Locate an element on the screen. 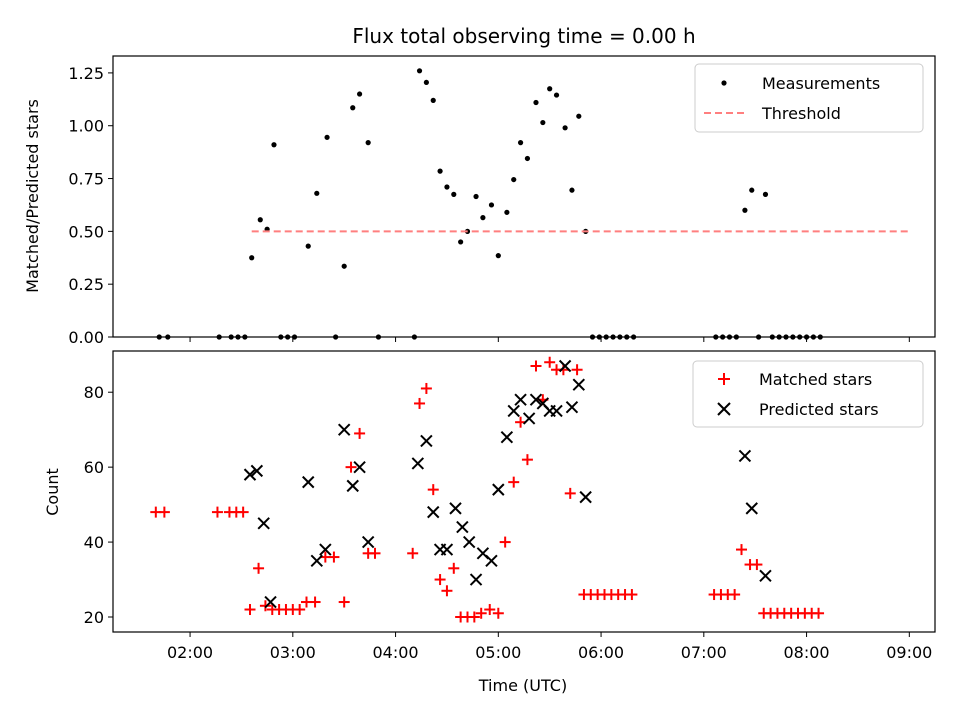 This screenshot has width=960, height=720. top-y-tick-label: 1.25 is located at coordinates (86, 73).